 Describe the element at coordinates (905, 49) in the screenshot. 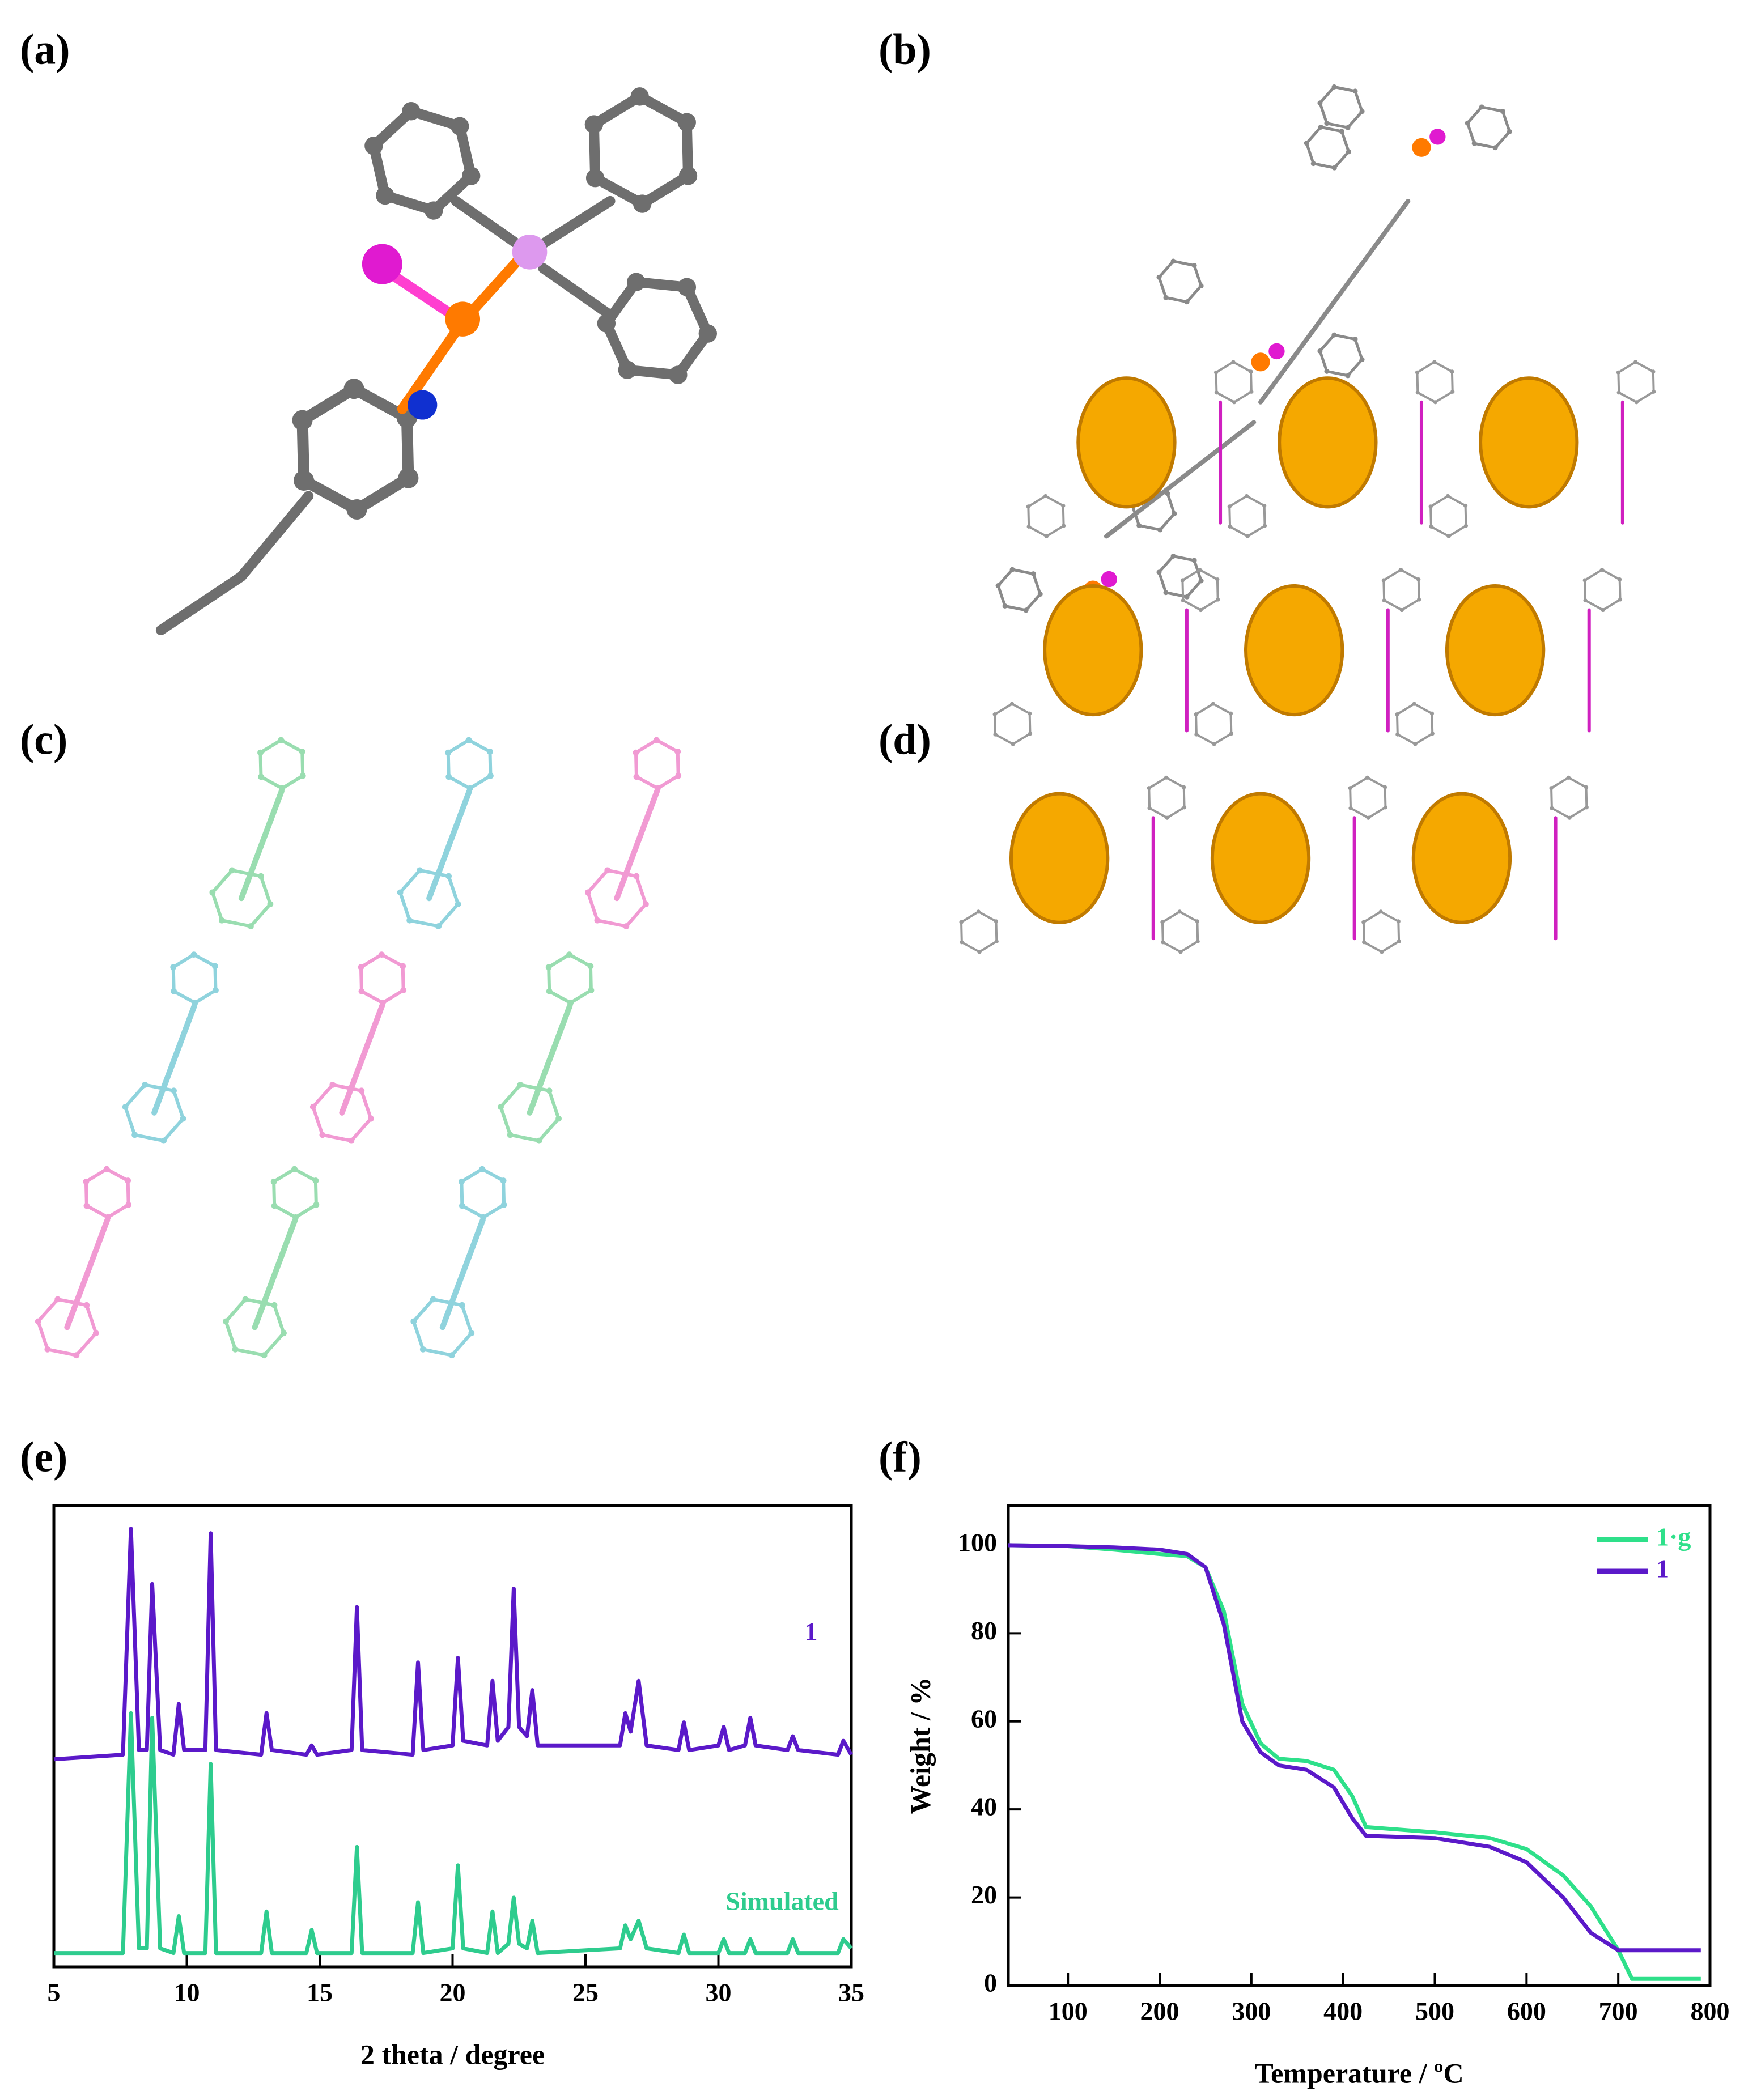

I see `panel-label: (b)` at that location.